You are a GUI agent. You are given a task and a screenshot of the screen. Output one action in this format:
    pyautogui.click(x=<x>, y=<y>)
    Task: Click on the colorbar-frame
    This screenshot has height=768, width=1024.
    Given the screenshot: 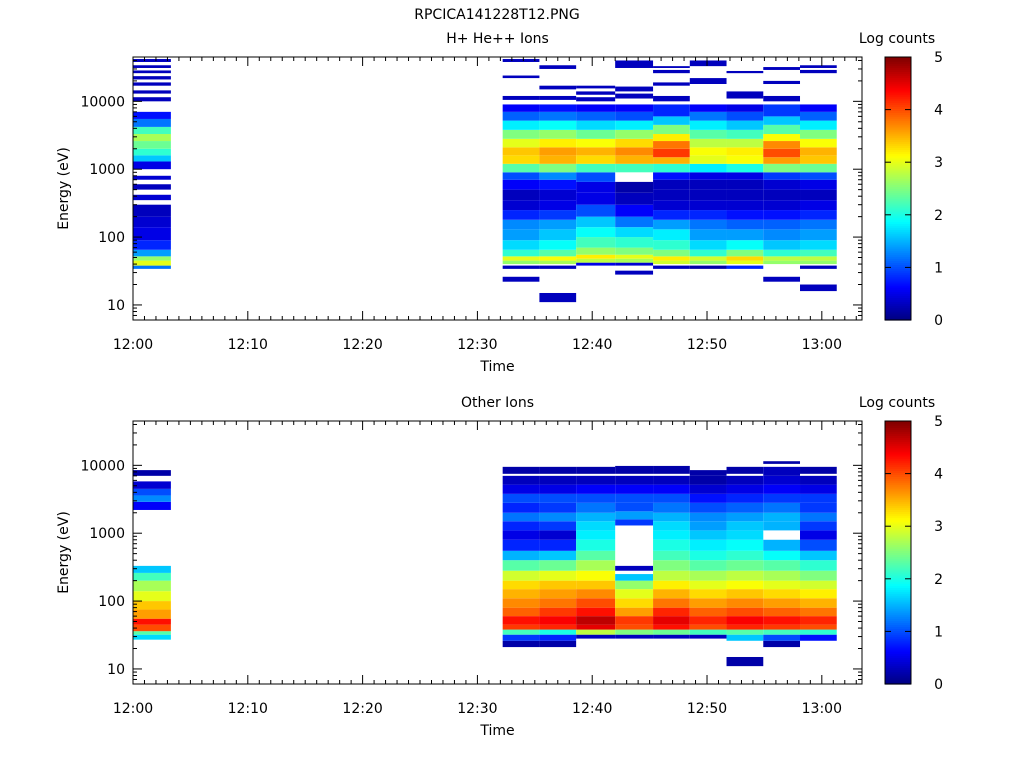 What is the action you would take?
    pyautogui.click(x=898, y=188)
    